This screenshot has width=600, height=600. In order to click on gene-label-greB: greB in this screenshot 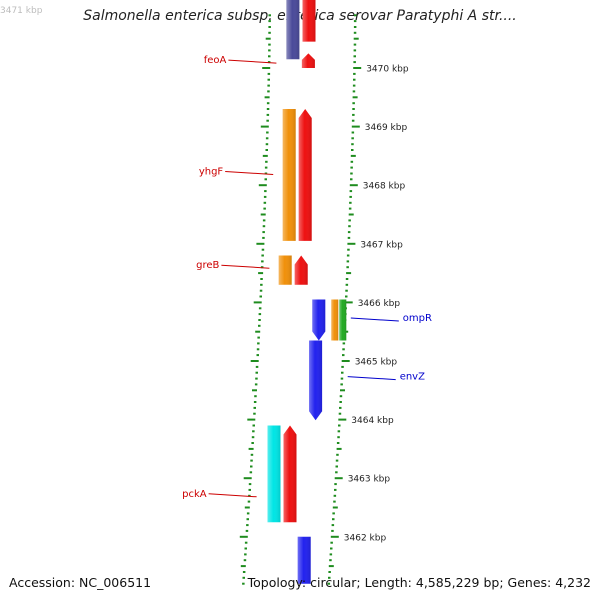, I will do `click(207, 265)`.